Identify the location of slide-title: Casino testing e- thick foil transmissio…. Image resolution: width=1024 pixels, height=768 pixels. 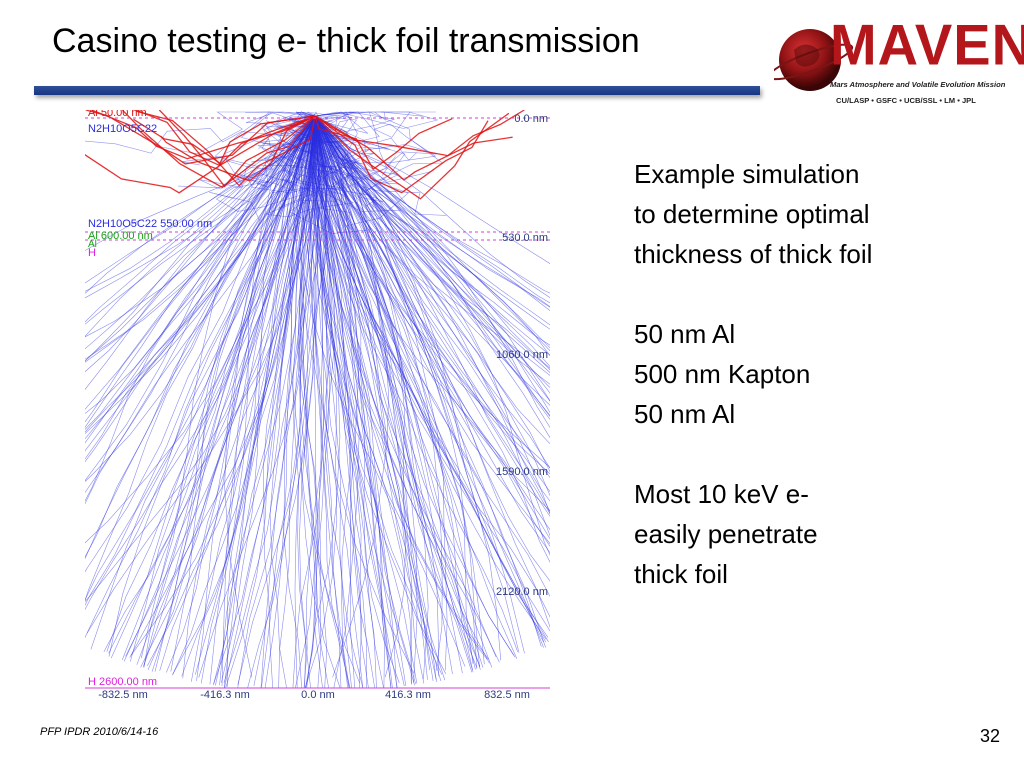
(346, 41).